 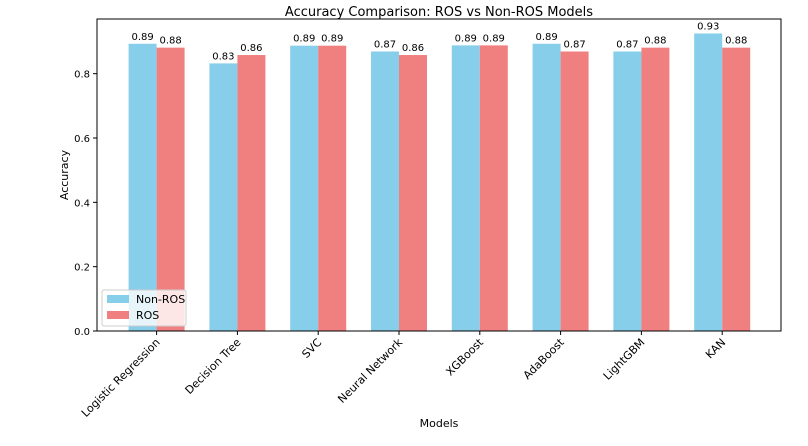 What do you see at coordinates (413, 193) in the screenshot?
I see `bar-ros-neural-network` at bounding box center [413, 193].